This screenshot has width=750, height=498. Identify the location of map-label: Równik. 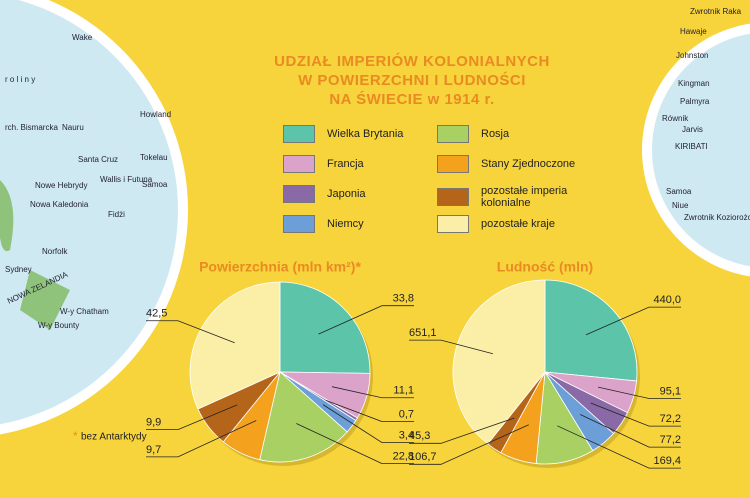
(675, 118).